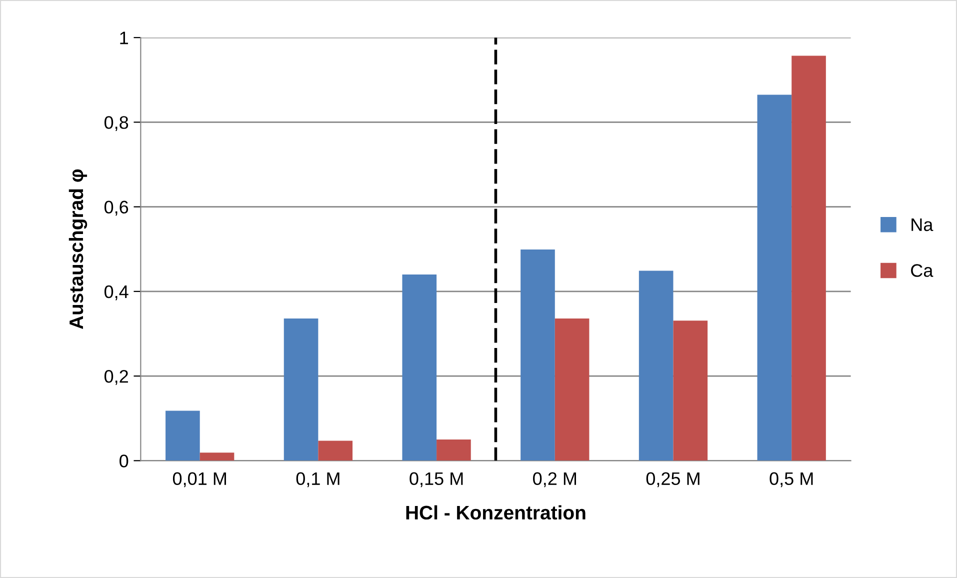  Describe the element at coordinates (673, 480) in the screenshot. I see `x-tick-label: 0,25 M` at that location.